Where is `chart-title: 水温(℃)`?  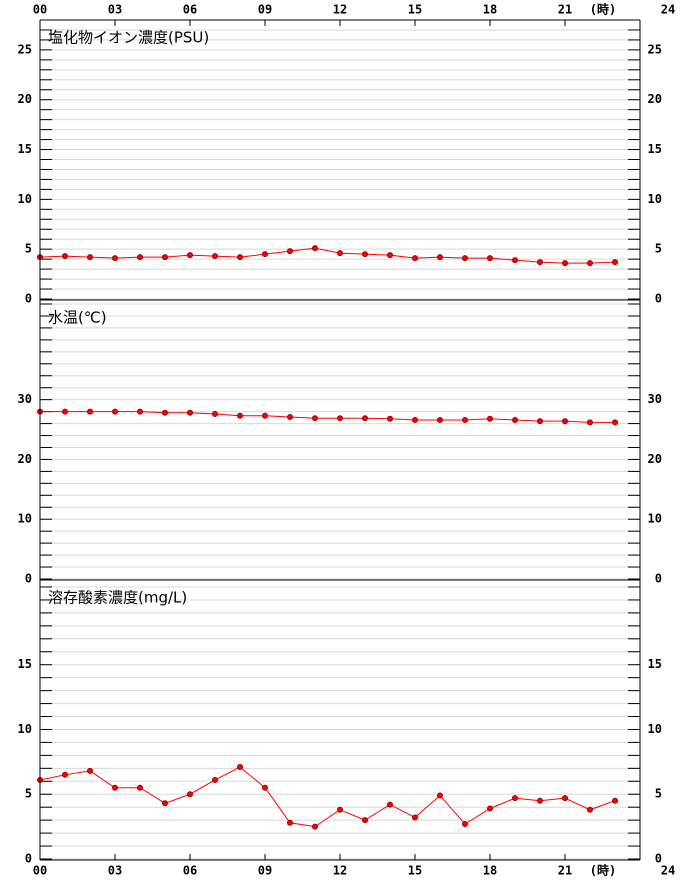 chart-title: 水温(℃) is located at coordinates (77, 318).